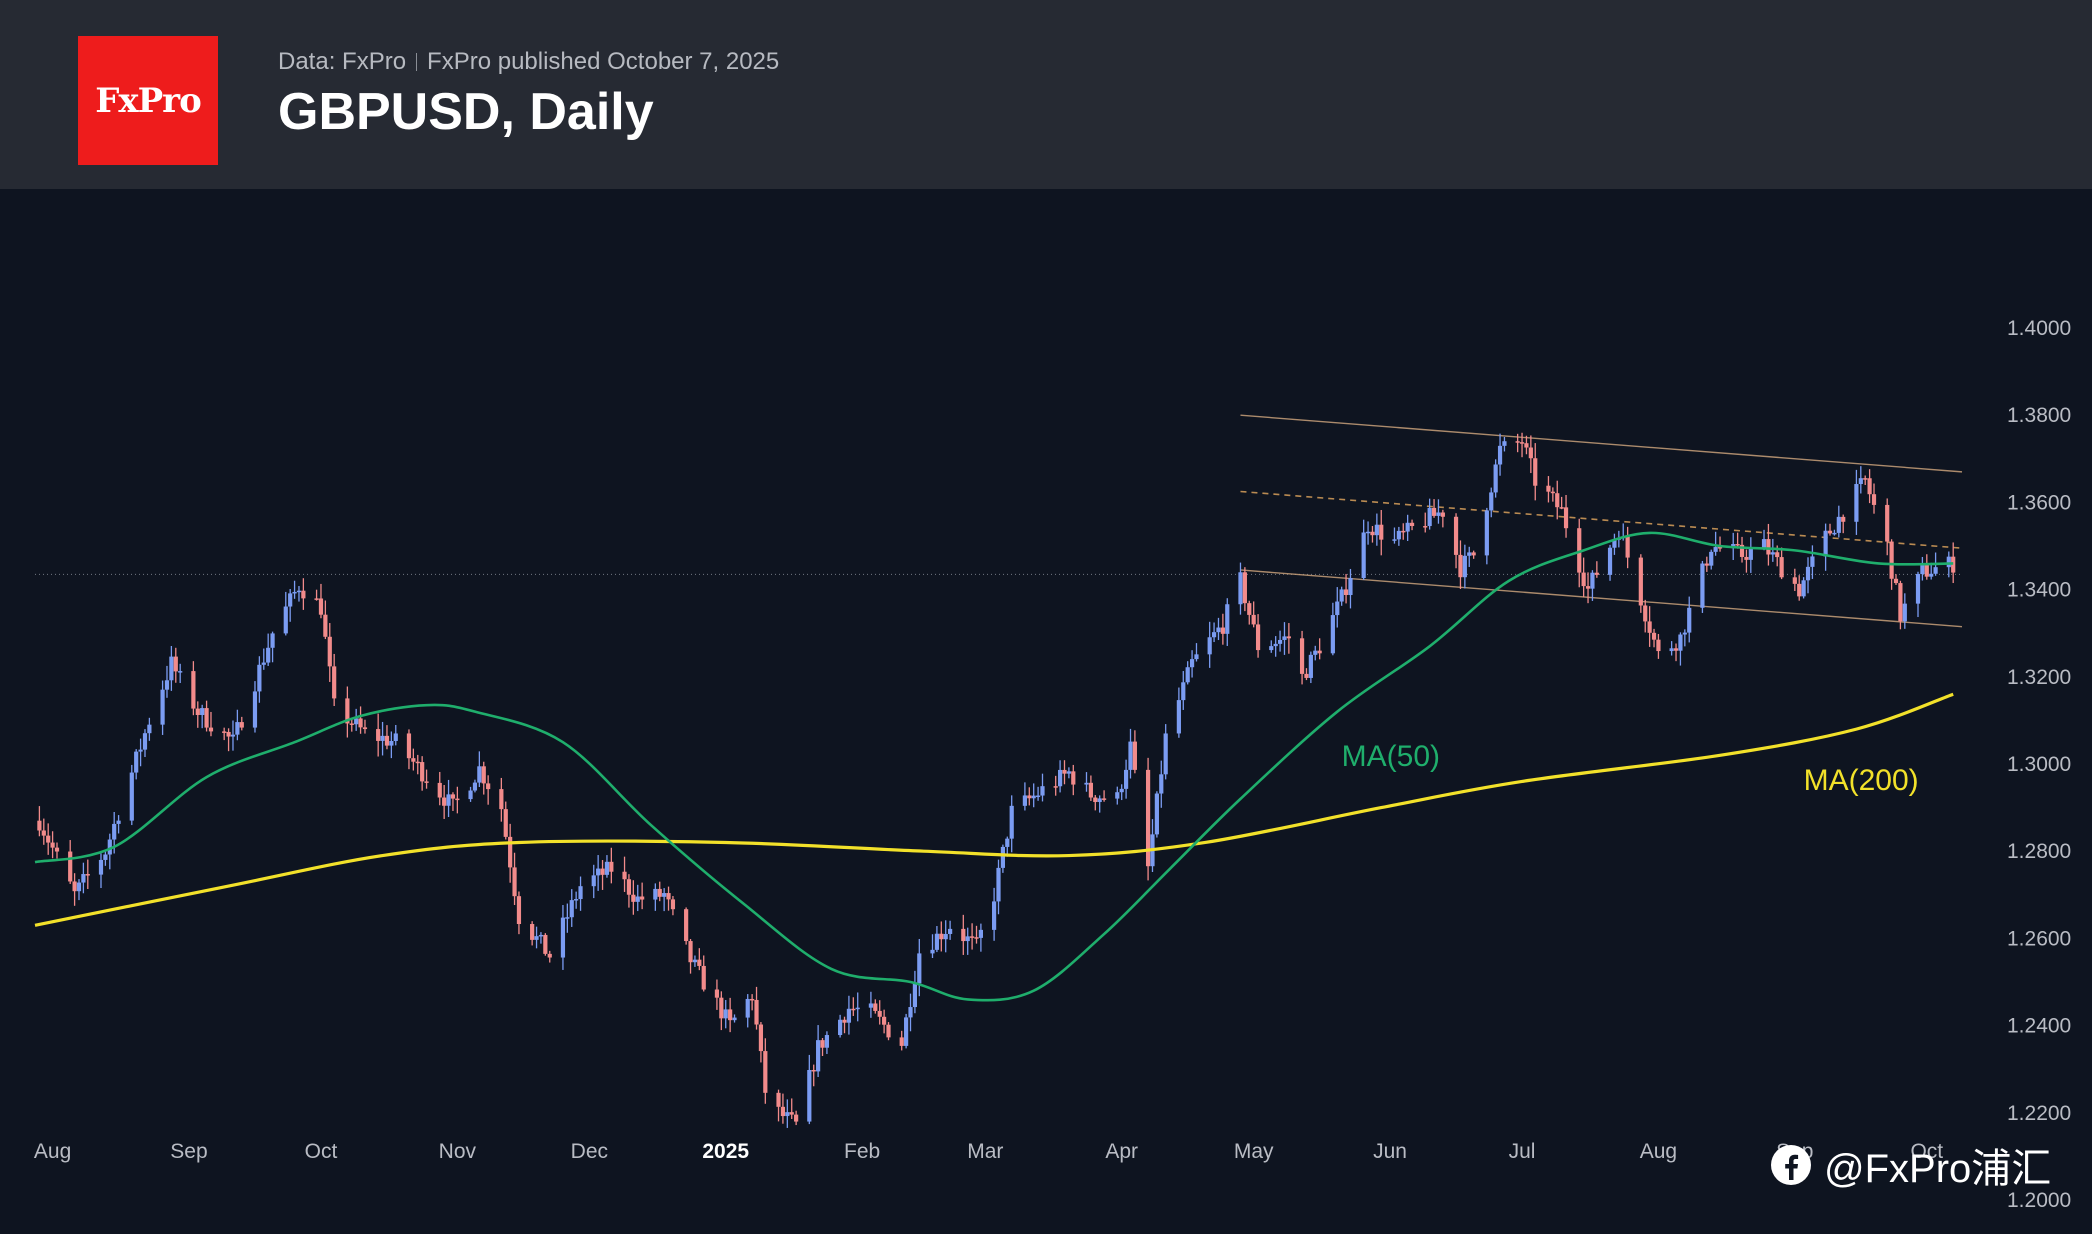  I want to click on chart-title: GBPUSD, Daily, so click(466, 112).